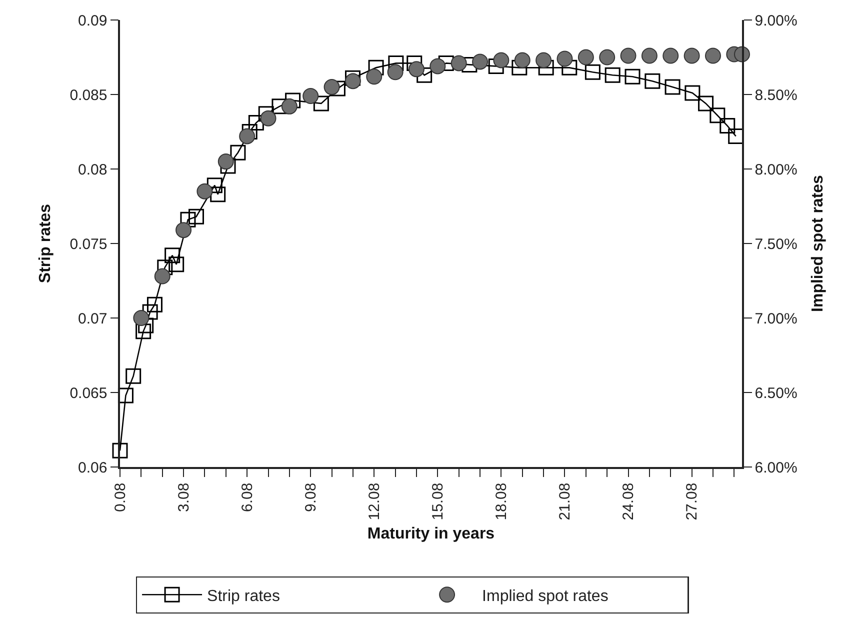 Image resolution: width=864 pixels, height=626 pixels. Describe the element at coordinates (89, 393) in the screenshot. I see `y-tick-label: 0.065` at that location.